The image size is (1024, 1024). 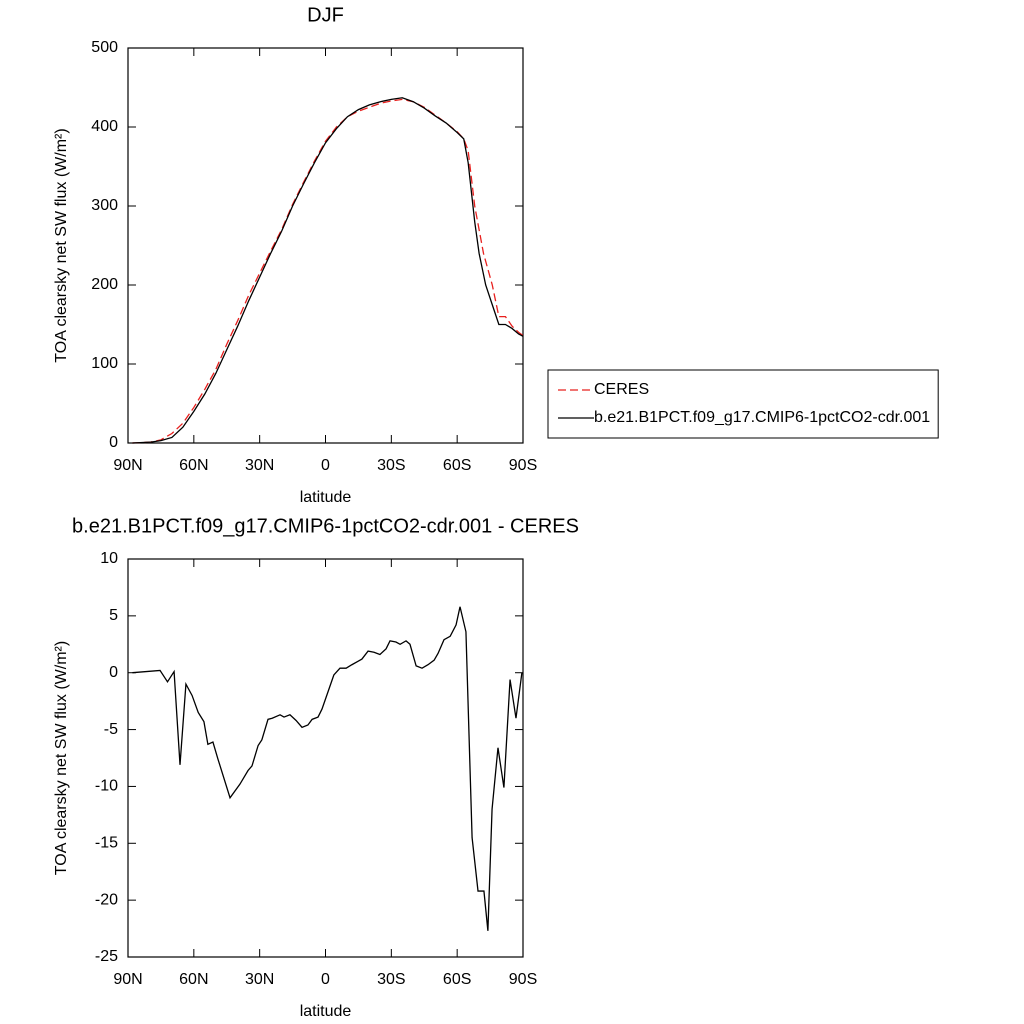 I want to click on y-tick-label: 5, so click(x=113, y=615).